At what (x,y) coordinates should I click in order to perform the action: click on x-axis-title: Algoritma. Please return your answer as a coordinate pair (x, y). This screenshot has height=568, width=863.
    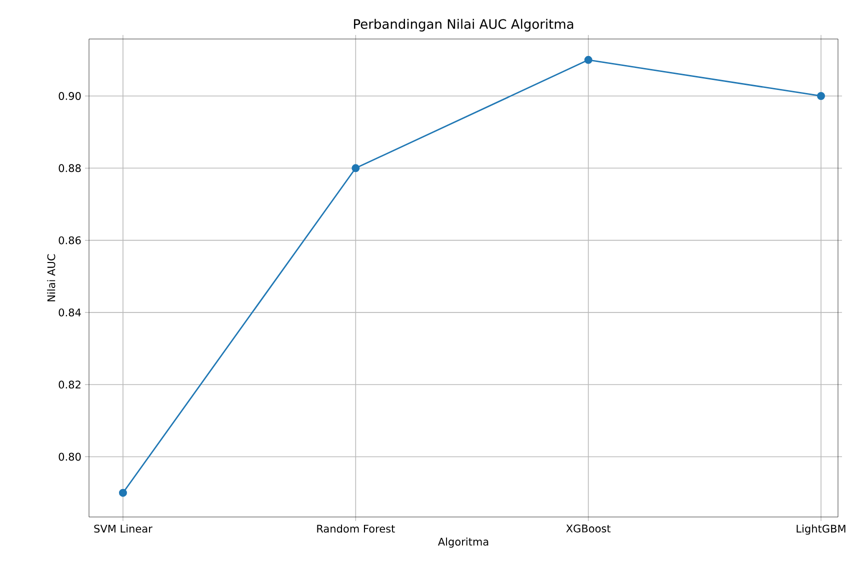
    Looking at the image, I should click on (463, 543).